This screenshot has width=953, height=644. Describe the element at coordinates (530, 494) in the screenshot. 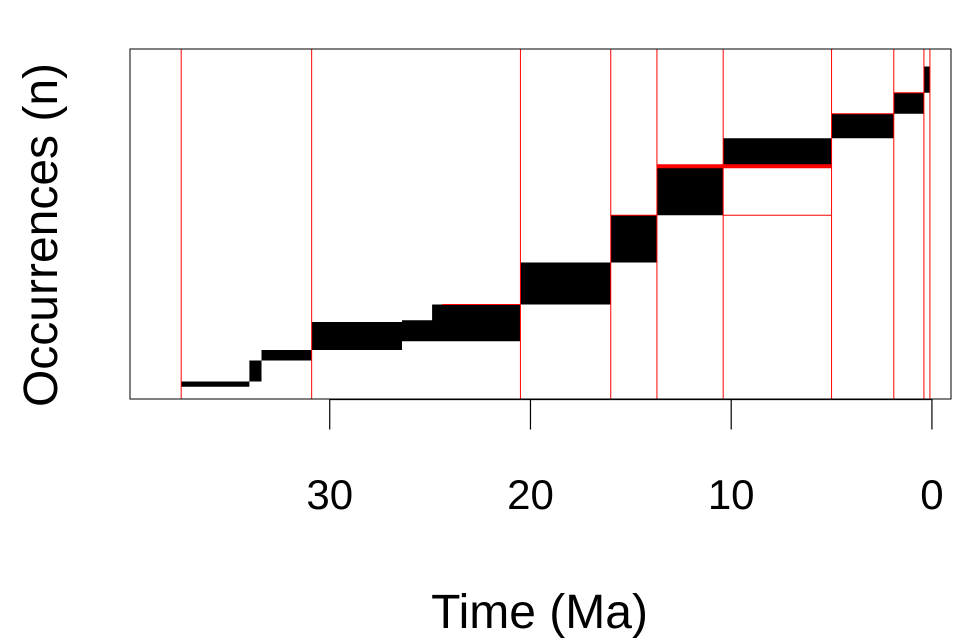

I see `x-tick-label: 20` at that location.